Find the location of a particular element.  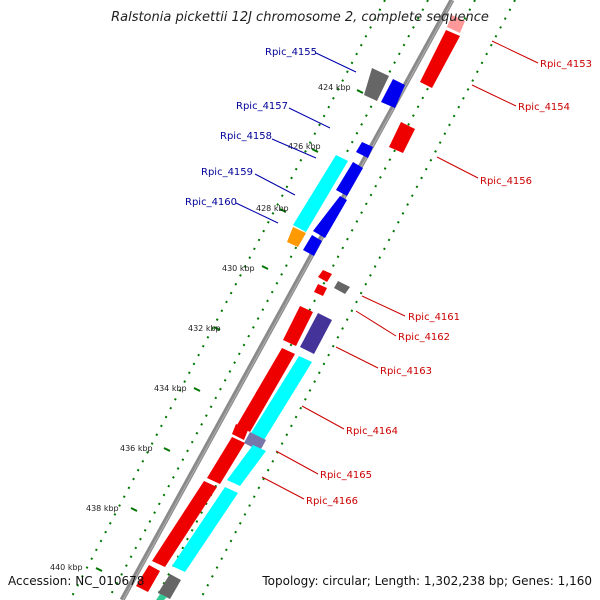

tick-label: 440 kbp is located at coordinates (66, 567).